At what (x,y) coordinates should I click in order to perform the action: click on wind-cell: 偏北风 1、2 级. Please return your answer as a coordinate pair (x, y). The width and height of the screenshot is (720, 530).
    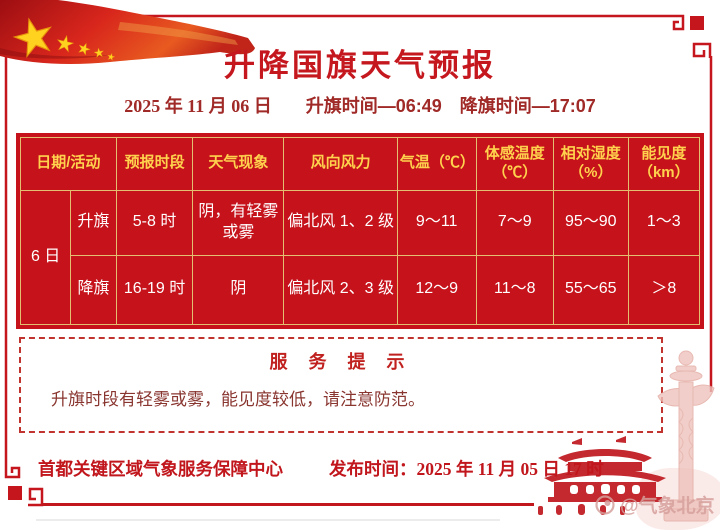
    Looking at the image, I should click on (340, 222).